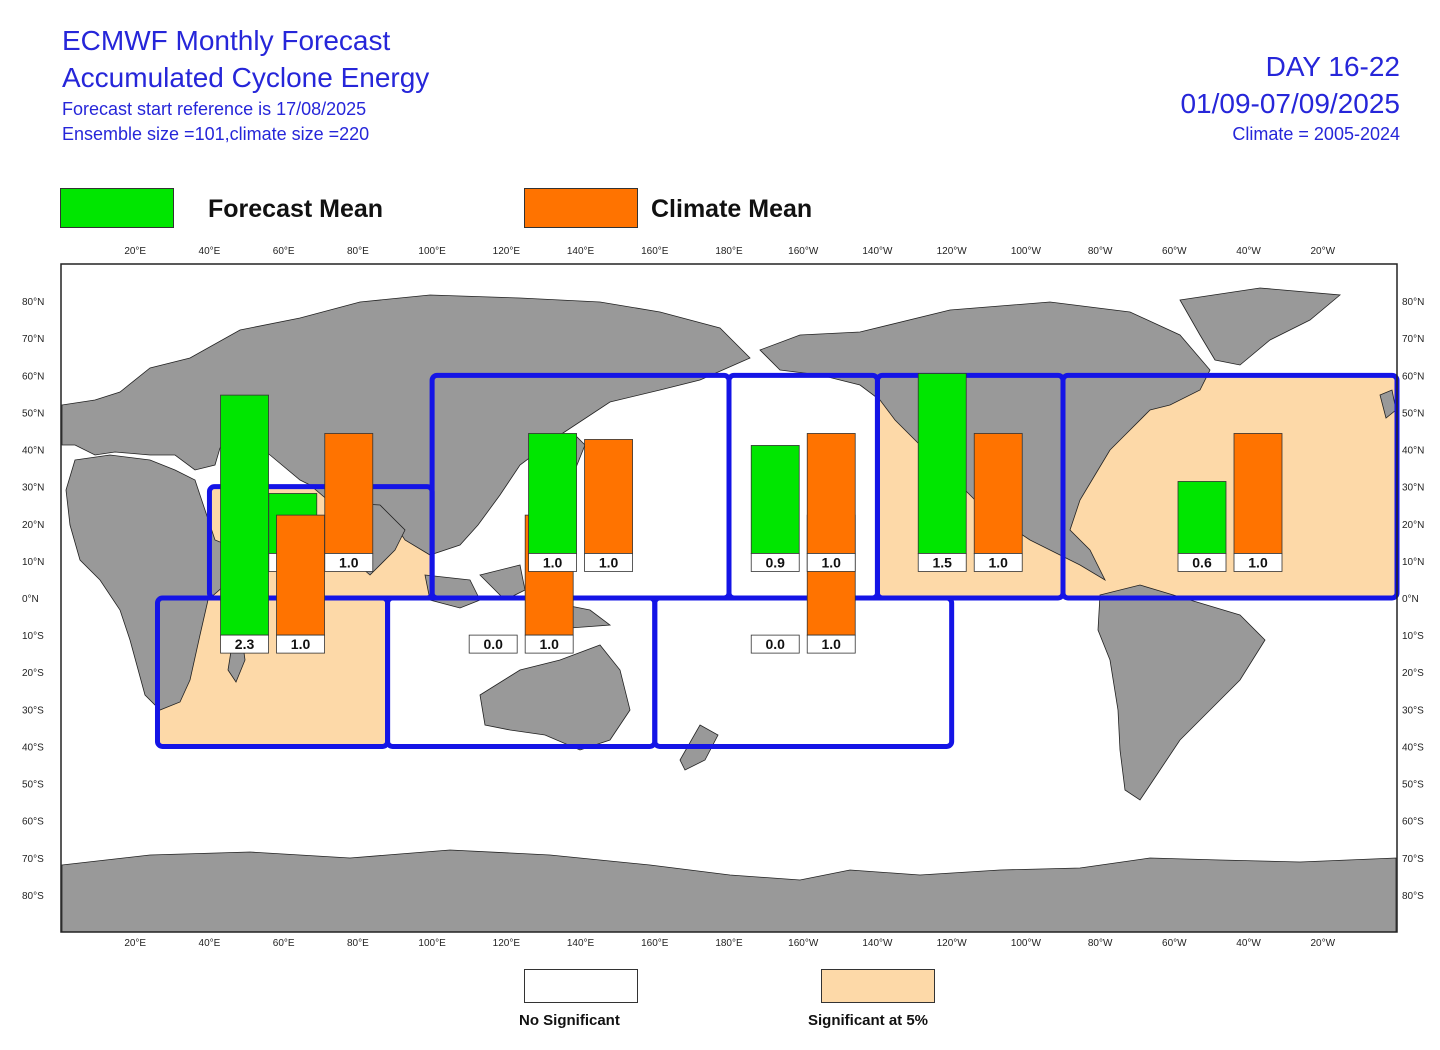  What do you see at coordinates (1413, 451) in the screenshot?
I see `lat-label-right: 40°N` at bounding box center [1413, 451].